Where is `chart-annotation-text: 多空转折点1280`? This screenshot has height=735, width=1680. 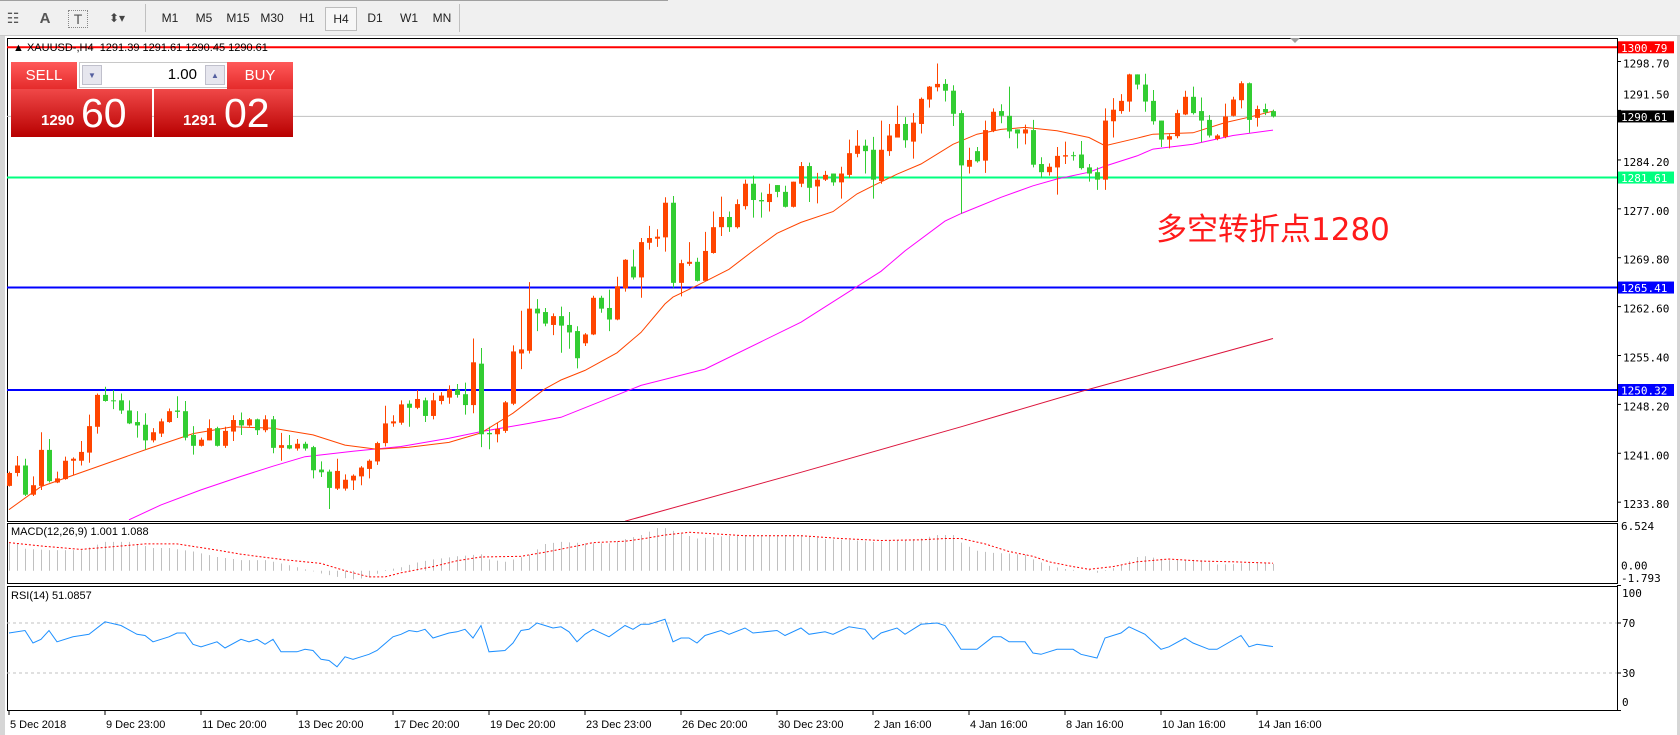 chart-annotation-text: 多空转折点1280 is located at coordinates (1273, 230).